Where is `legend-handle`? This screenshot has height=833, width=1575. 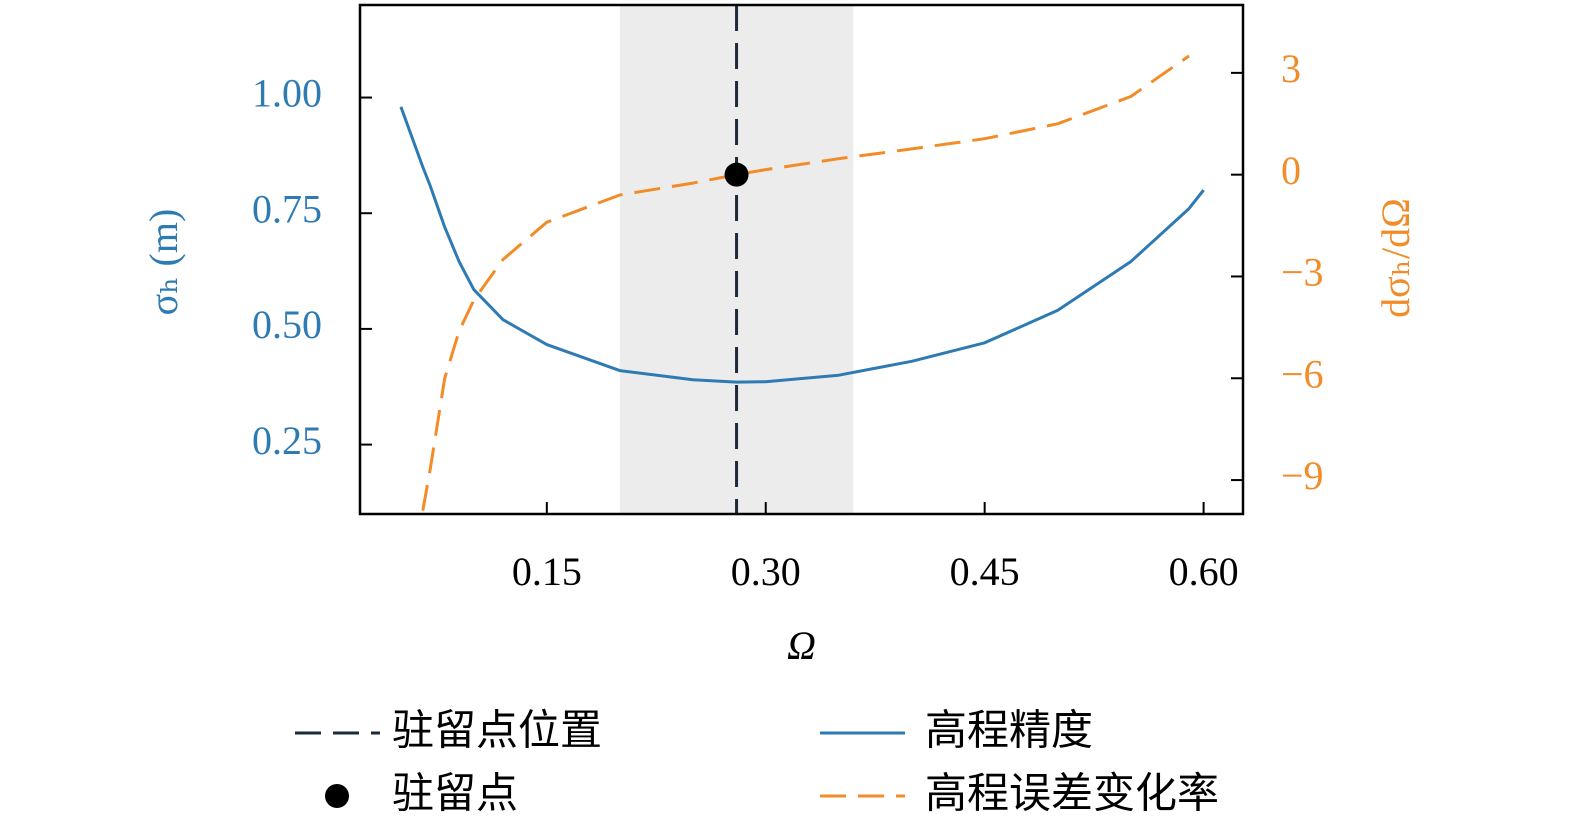
legend-handle is located at coordinates (337, 796).